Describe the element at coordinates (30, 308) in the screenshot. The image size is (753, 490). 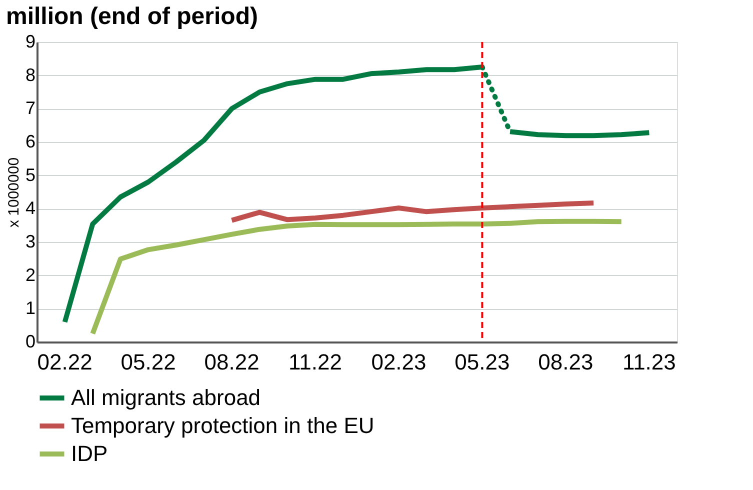
I see `y-tick-label: 1` at that location.